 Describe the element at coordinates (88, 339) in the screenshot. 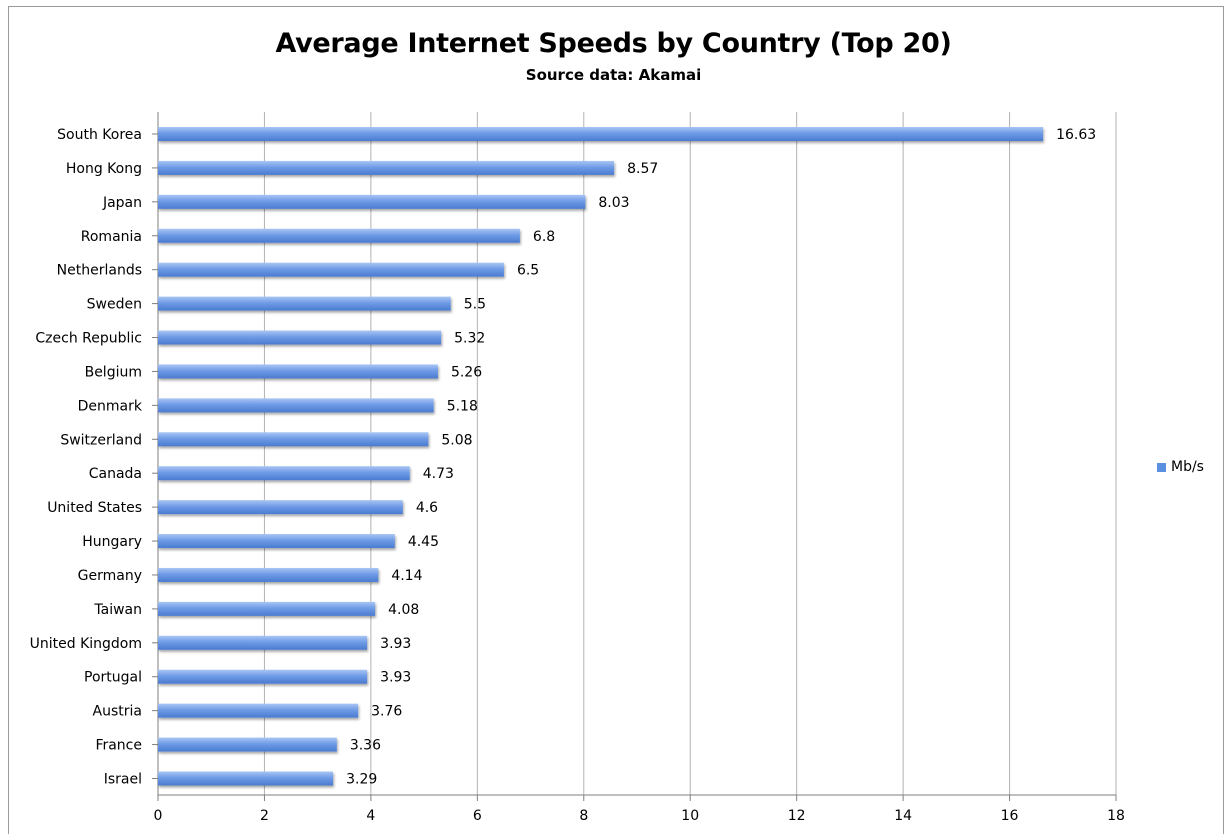

I see `y-tick-label: Czech Republic` at that location.